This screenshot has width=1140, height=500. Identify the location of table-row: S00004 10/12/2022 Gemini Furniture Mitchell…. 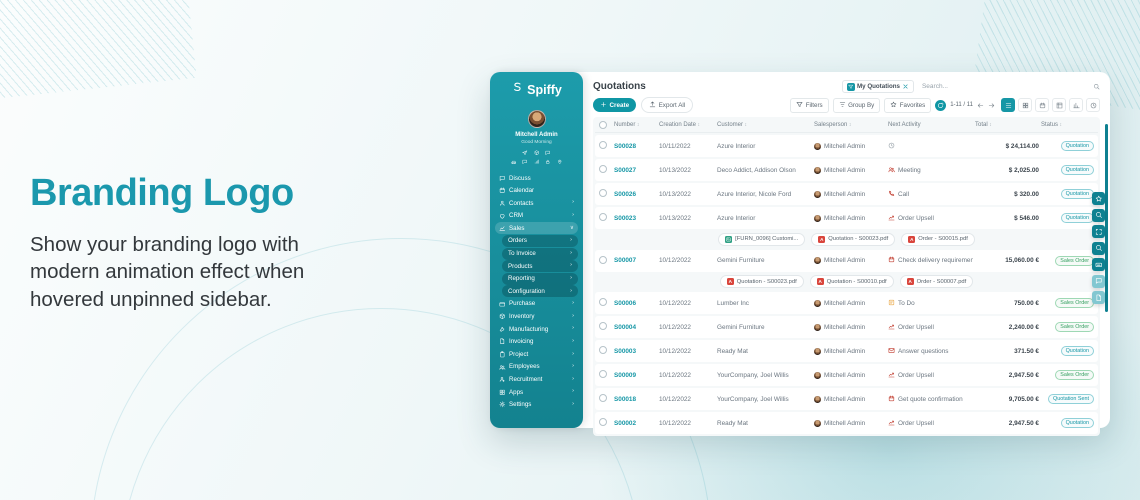
(846, 327).